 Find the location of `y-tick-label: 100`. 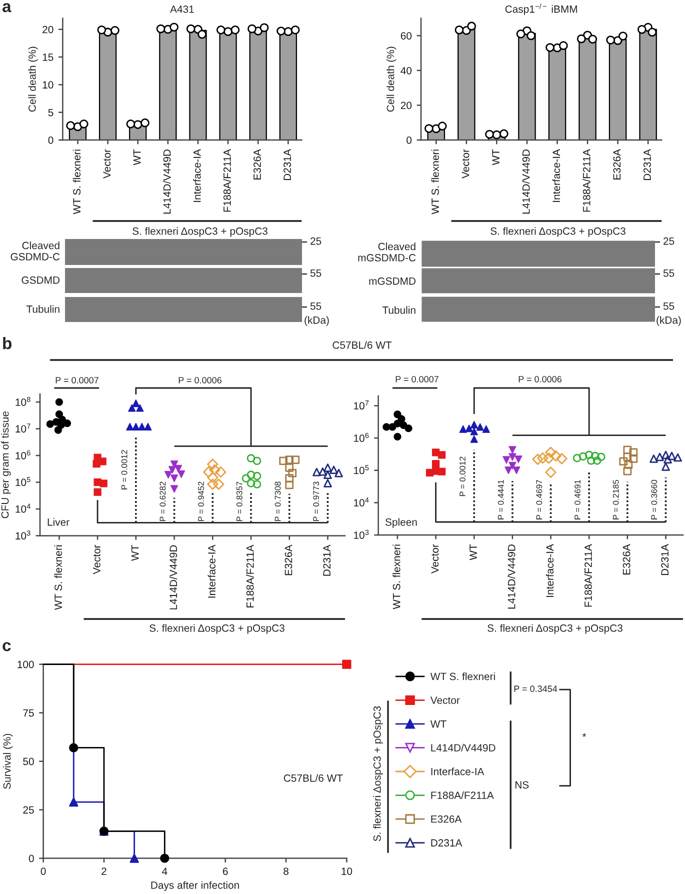

y-tick-label: 100 is located at coordinates (26, 664).